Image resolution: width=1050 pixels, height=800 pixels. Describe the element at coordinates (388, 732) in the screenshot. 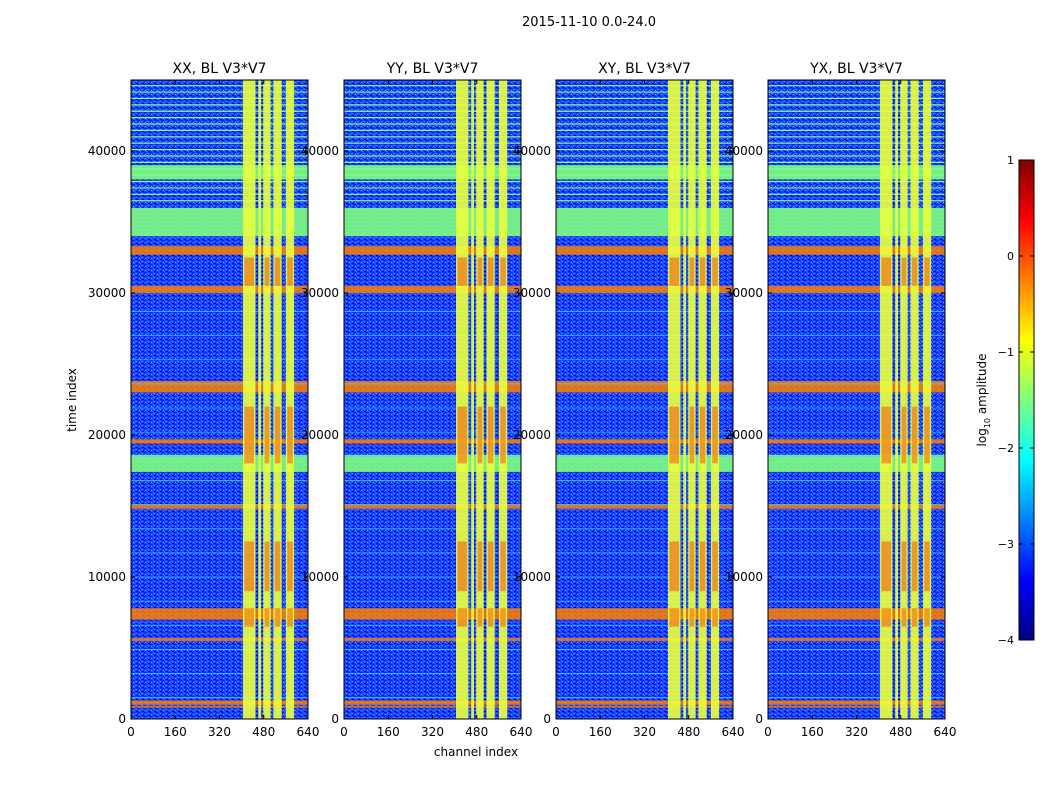

I see `x-tick-label: 160` at that location.